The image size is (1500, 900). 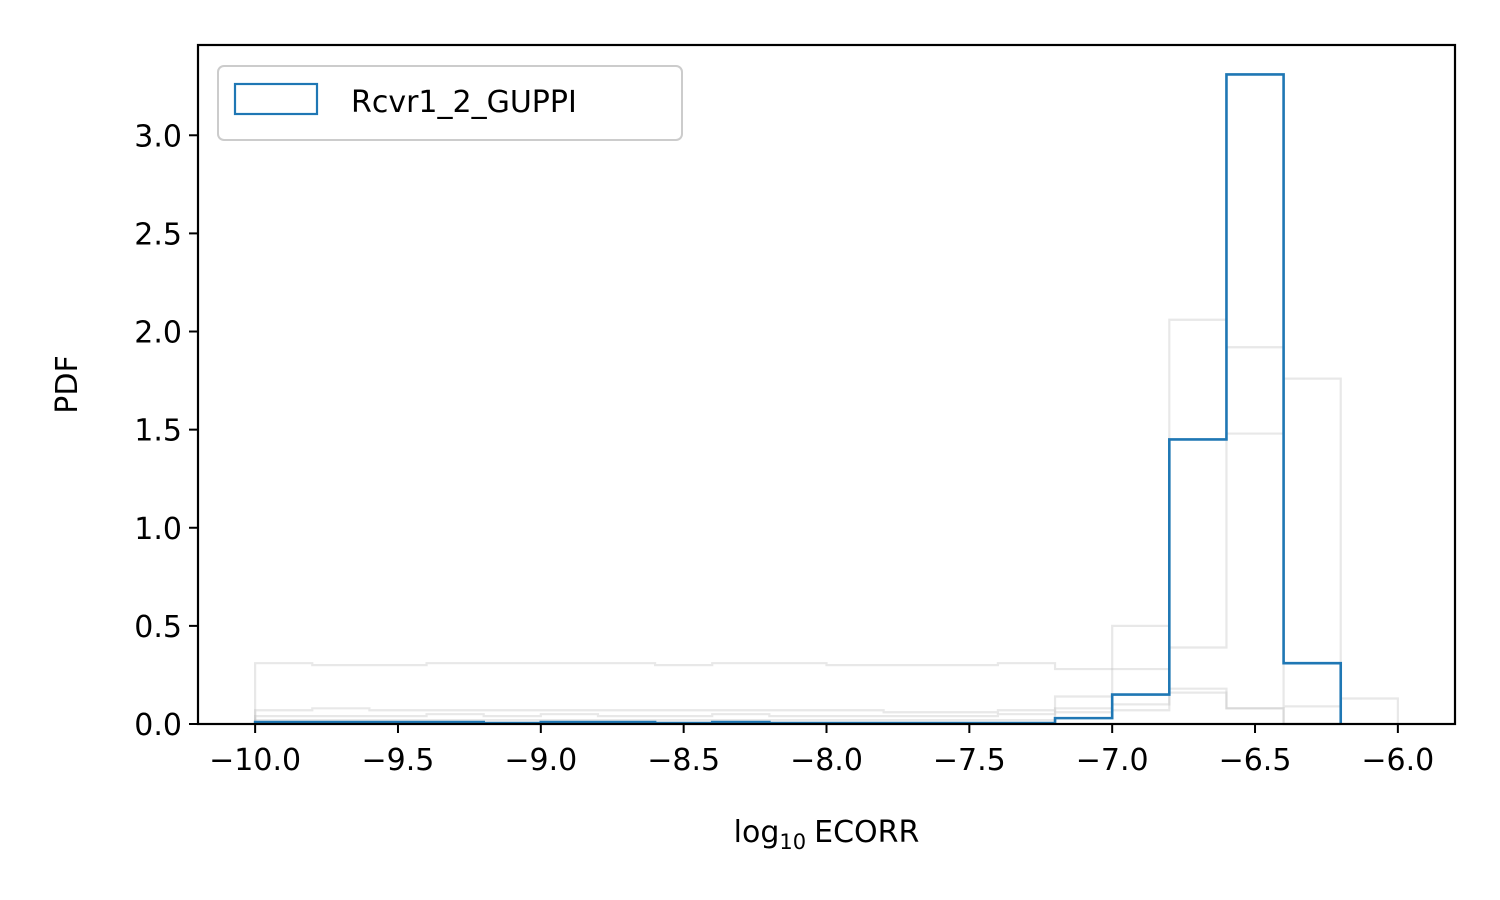 What do you see at coordinates (1255, 760) in the screenshot?
I see `x-tick-label: −6.5` at bounding box center [1255, 760].